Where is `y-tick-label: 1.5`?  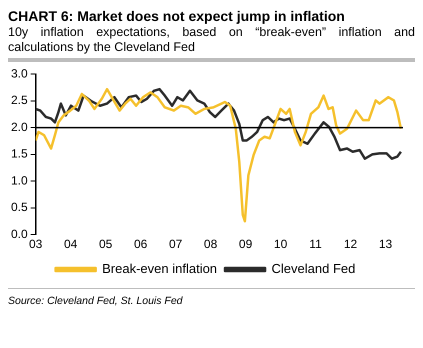
y-tick-label: 1.5 is located at coordinates (19, 153).